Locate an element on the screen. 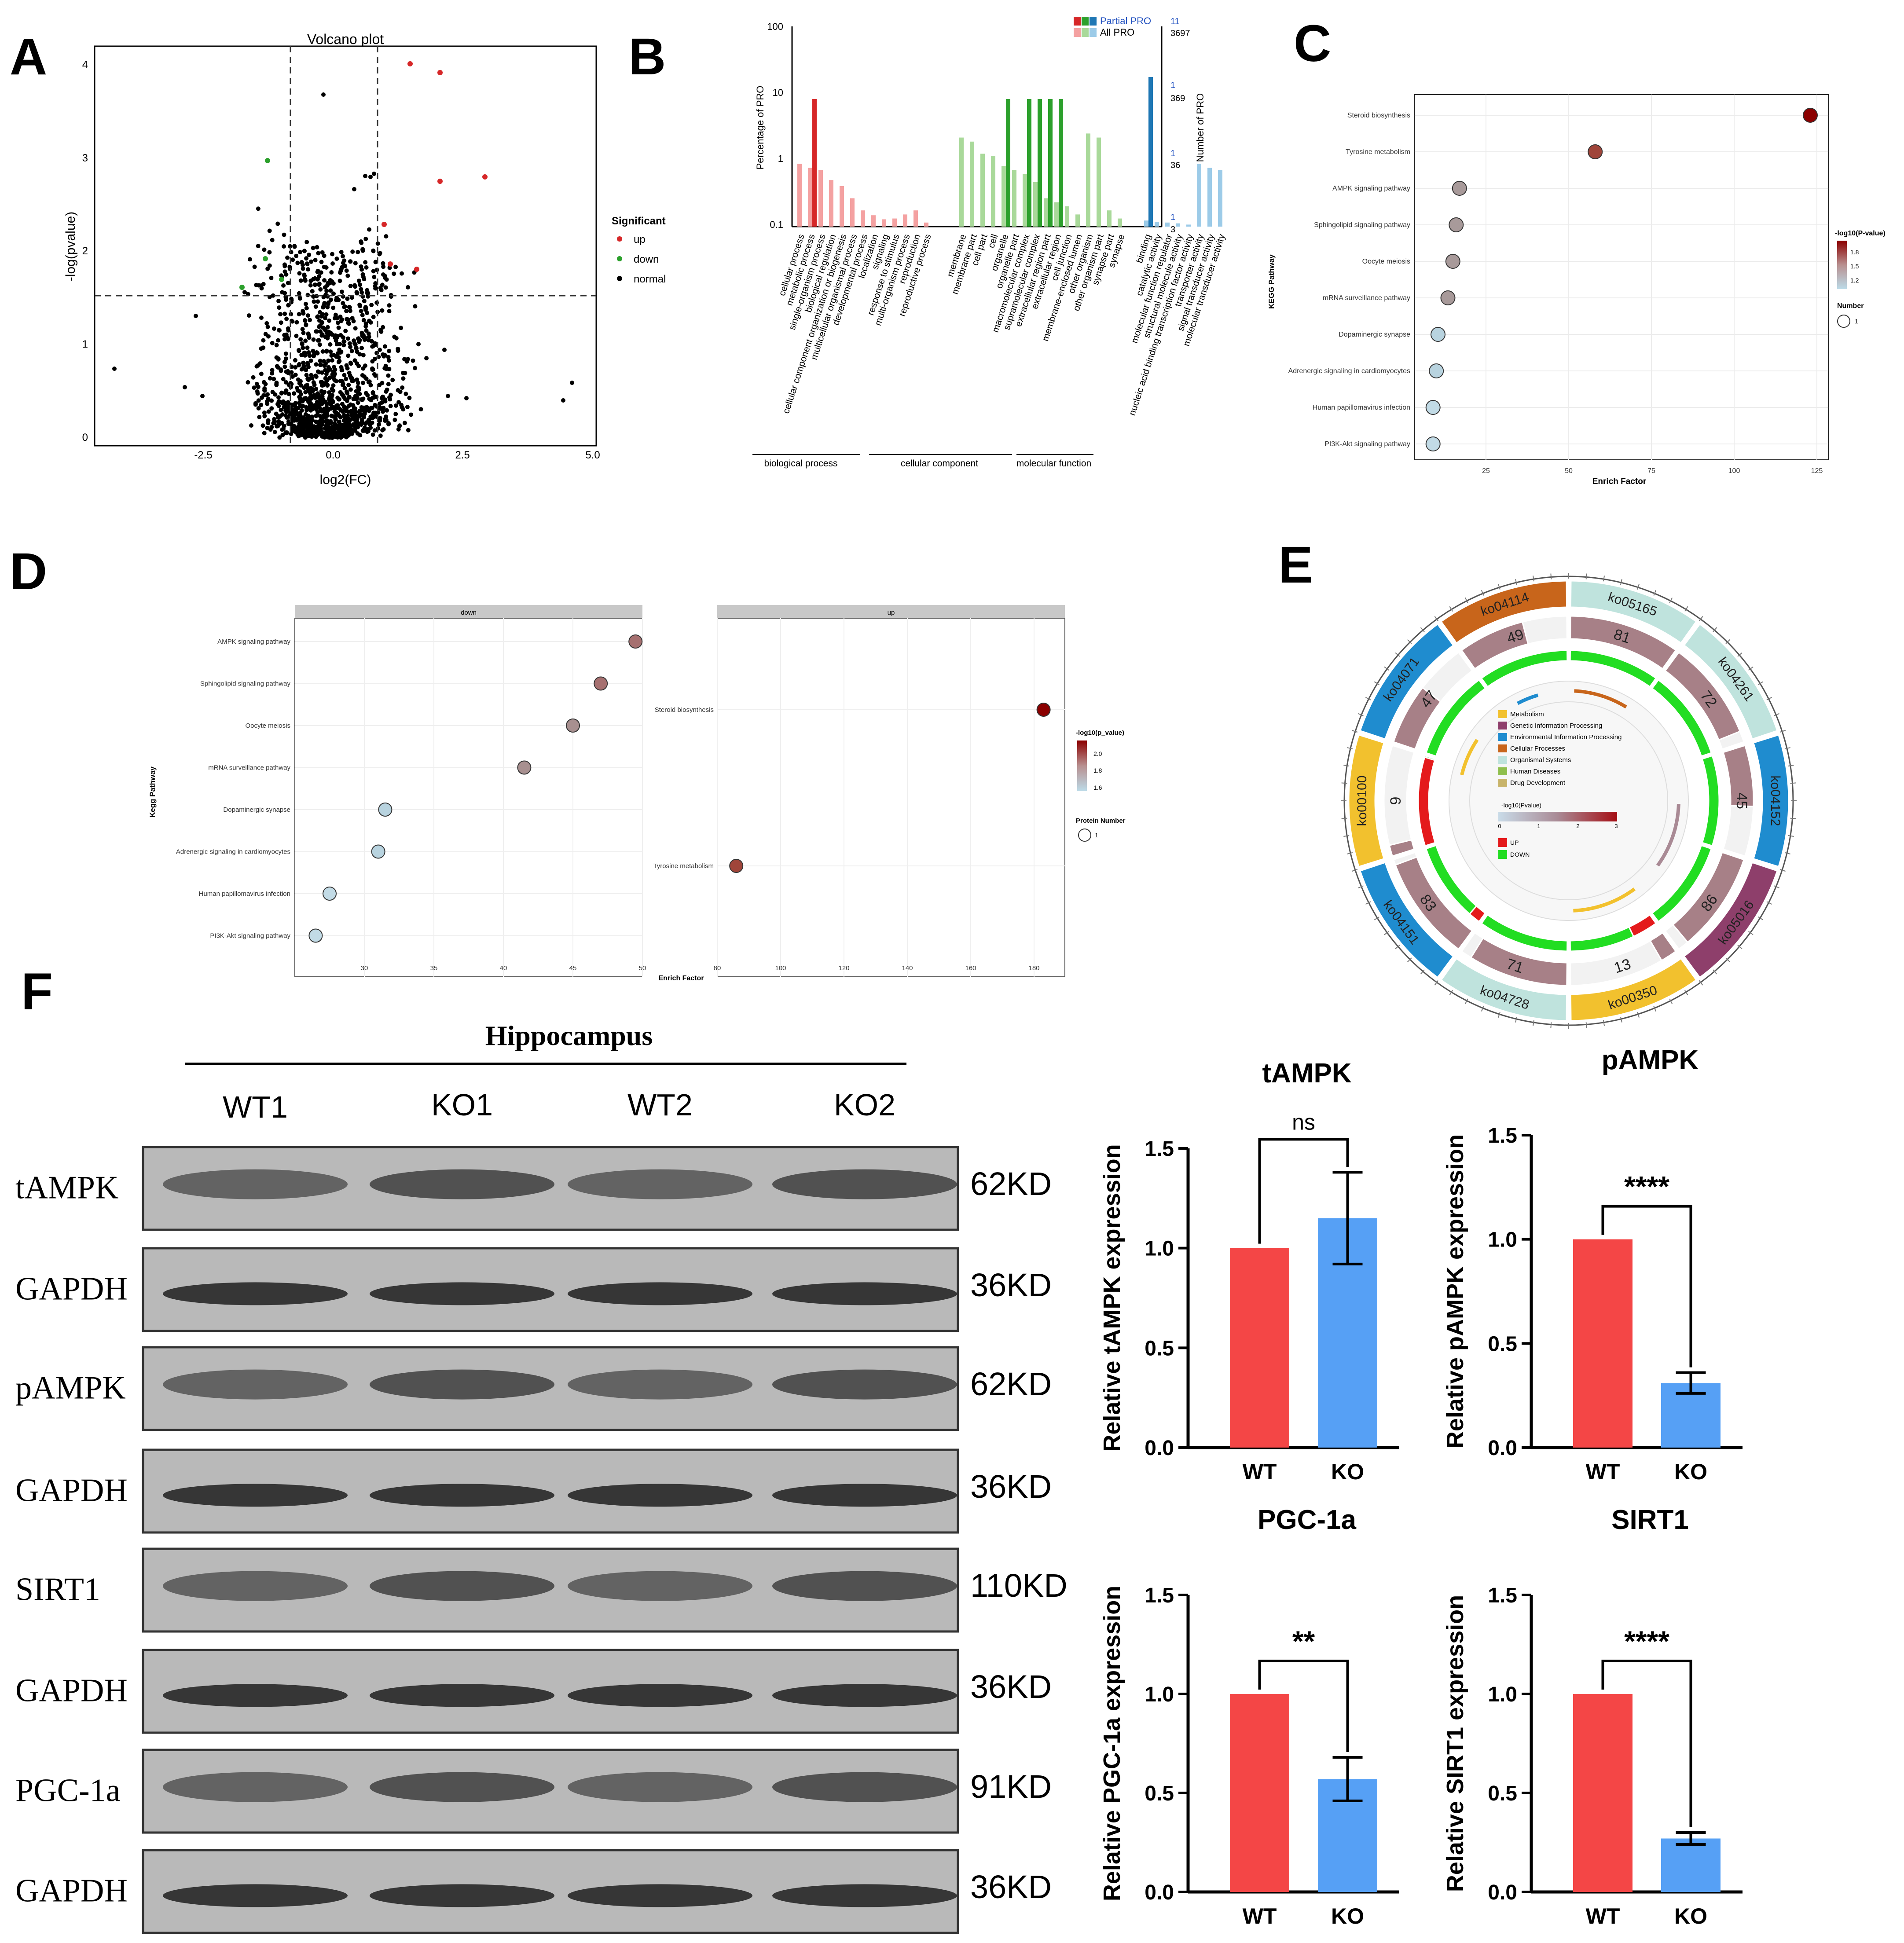 This screenshot has height=1943, width=1904. bar-y-tick: 0.0 is located at coordinates (1159, 1892).